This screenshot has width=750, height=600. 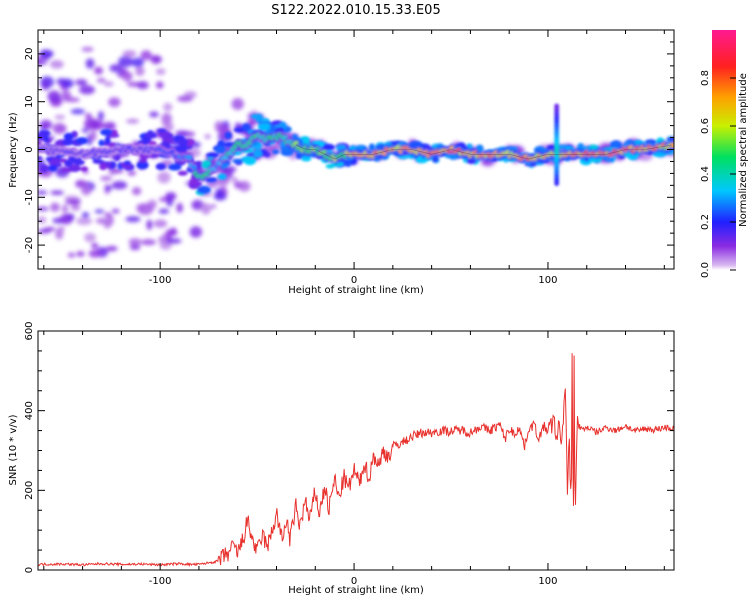 What do you see at coordinates (705, 78) in the screenshot?
I see `colorbar-tick-label: 0.8` at bounding box center [705, 78].